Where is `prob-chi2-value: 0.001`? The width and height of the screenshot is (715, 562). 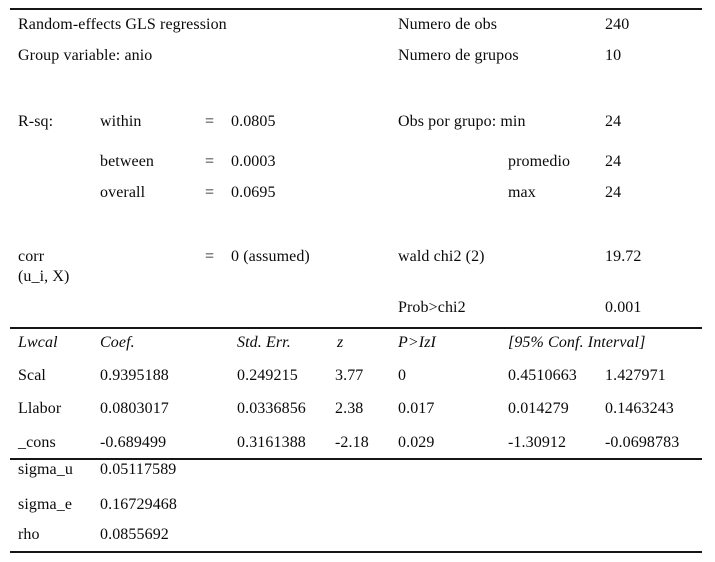 prob-chi2-value: 0.001 is located at coordinates (623, 307).